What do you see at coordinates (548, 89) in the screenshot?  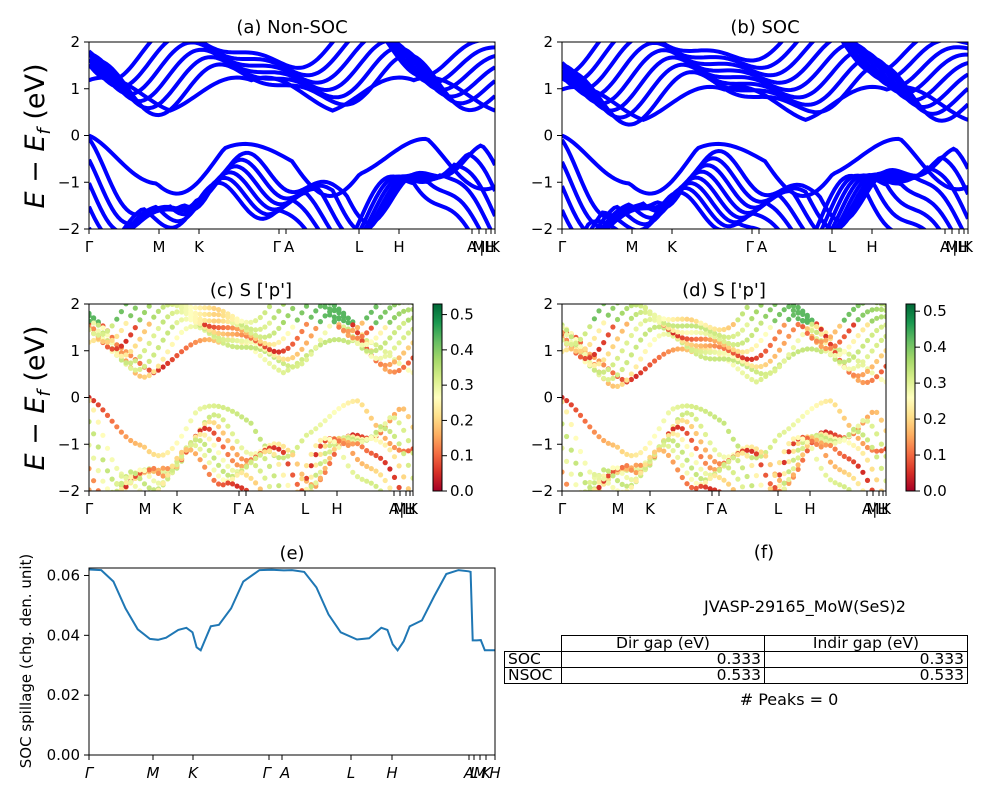 I see `y-tick-label: 1` at bounding box center [548, 89].